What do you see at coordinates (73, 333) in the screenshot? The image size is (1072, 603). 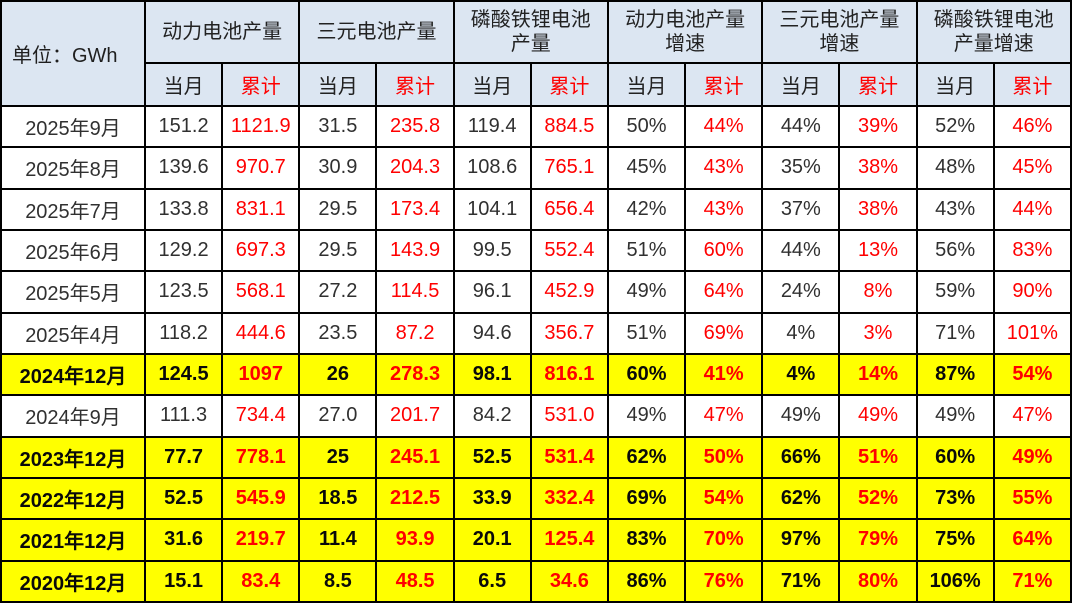 I see `period-cell: 2025年4月` at bounding box center [73, 333].